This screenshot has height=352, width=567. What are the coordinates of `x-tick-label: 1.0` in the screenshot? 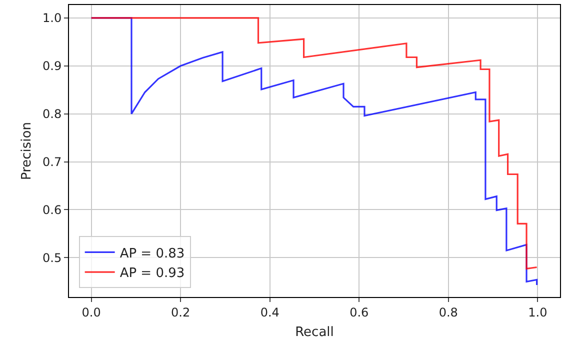 It's located at (538, 312).